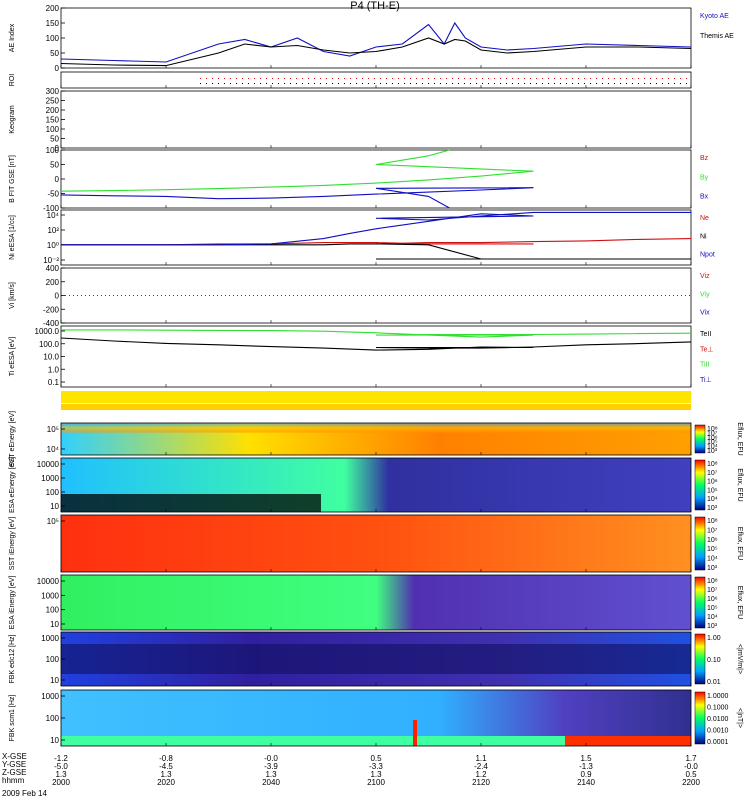 This screenshot has height=800, width=750. I want to click on colorbar-tick-label: 10⁸, so click(712, 581).